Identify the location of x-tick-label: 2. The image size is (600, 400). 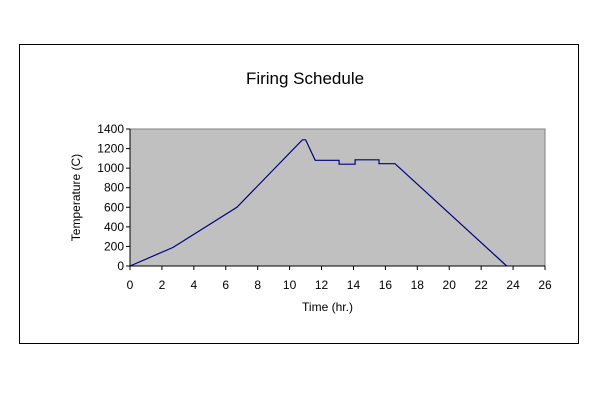
(162, 285).